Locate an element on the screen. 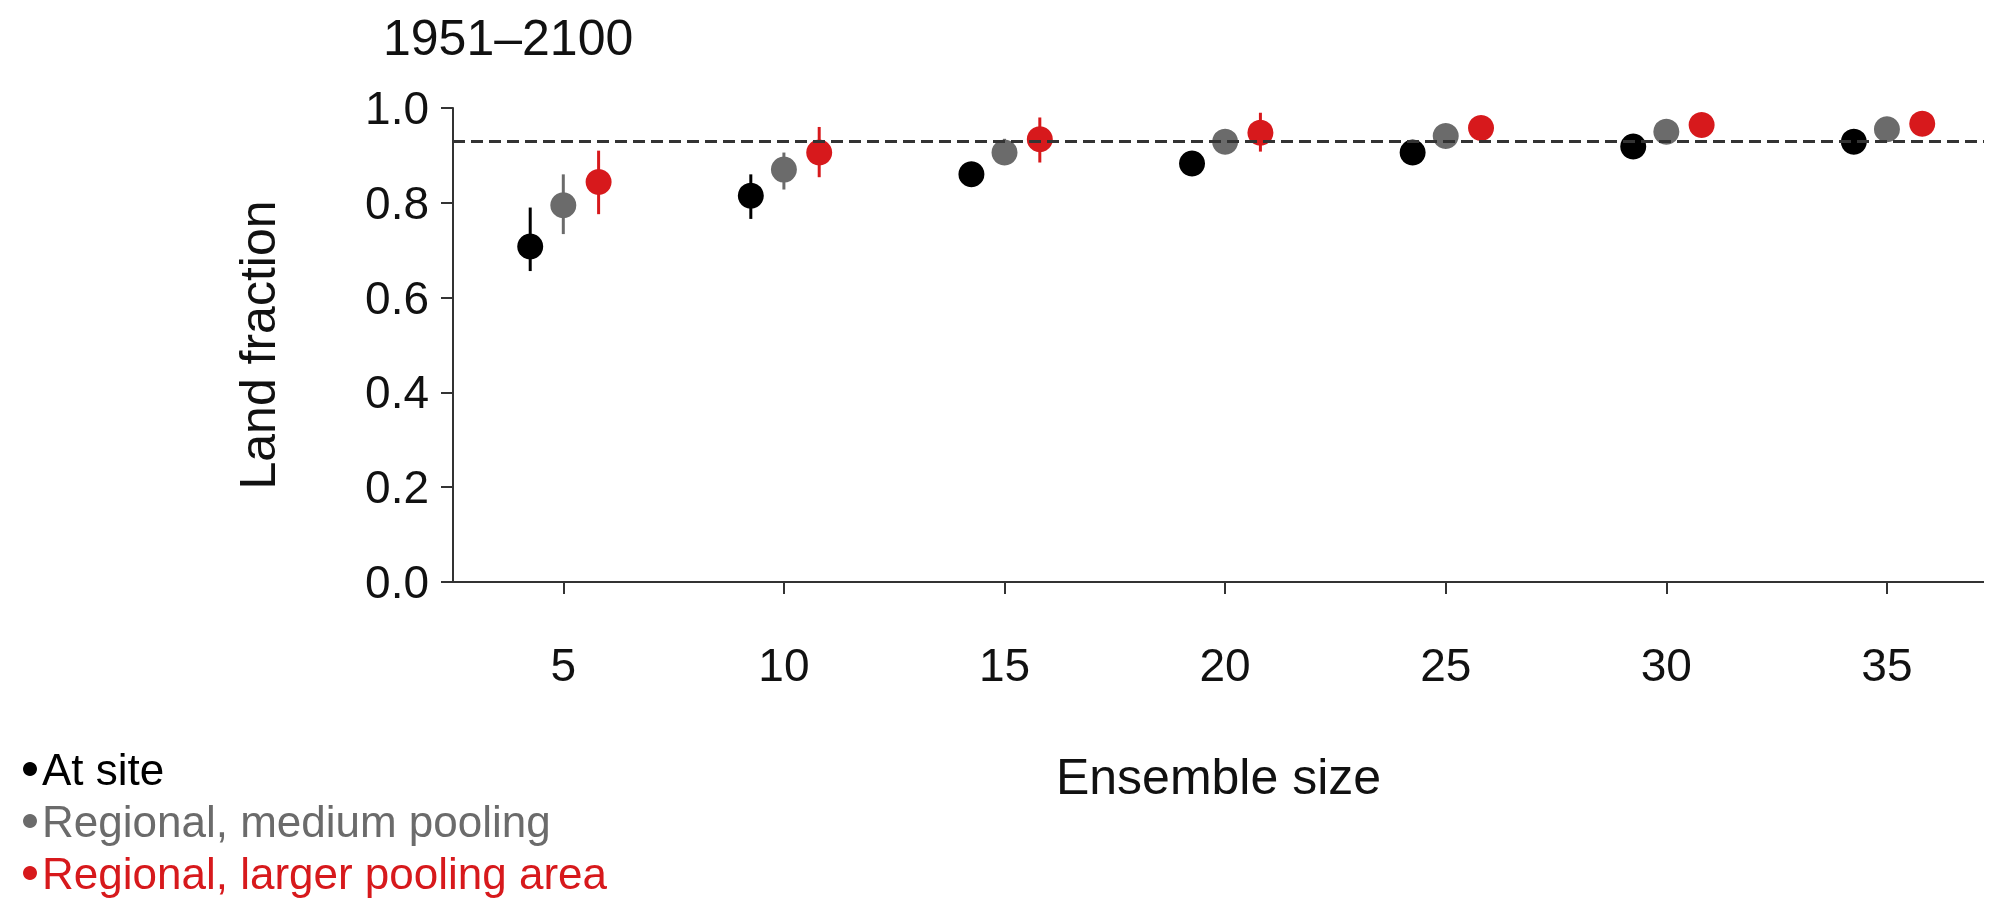 Image resolution: width=1992 pixels, height=908 pixels. x-tick-label: 15 is located at coordinates (1004, 665).